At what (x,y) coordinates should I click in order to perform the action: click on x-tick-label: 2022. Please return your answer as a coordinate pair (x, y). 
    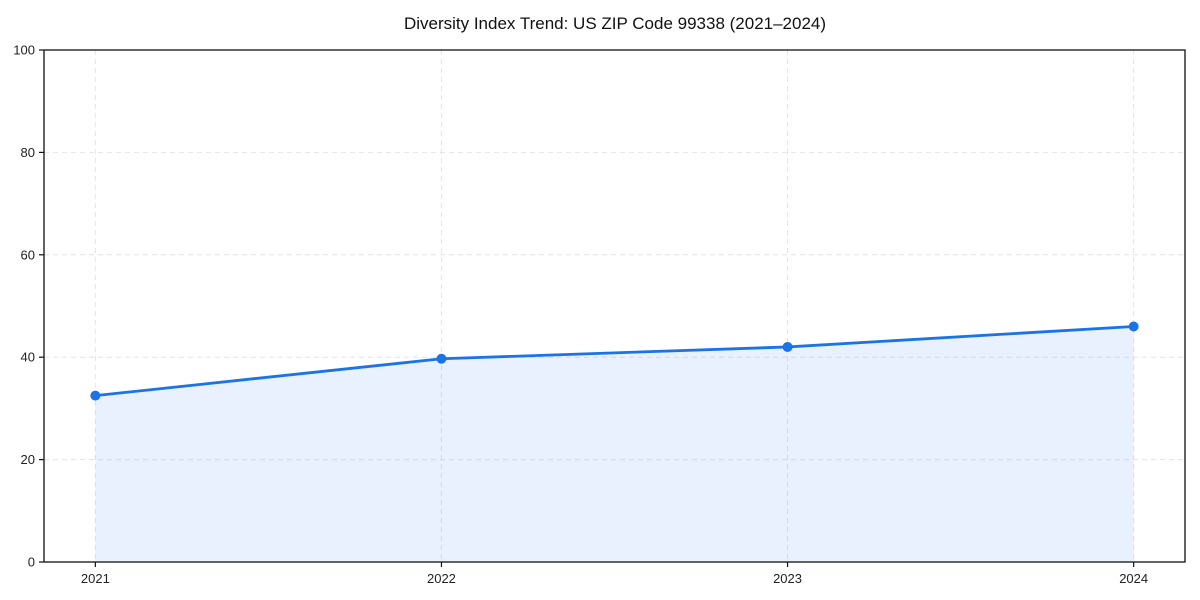
    Looking at the image, I should click on (441, 578).